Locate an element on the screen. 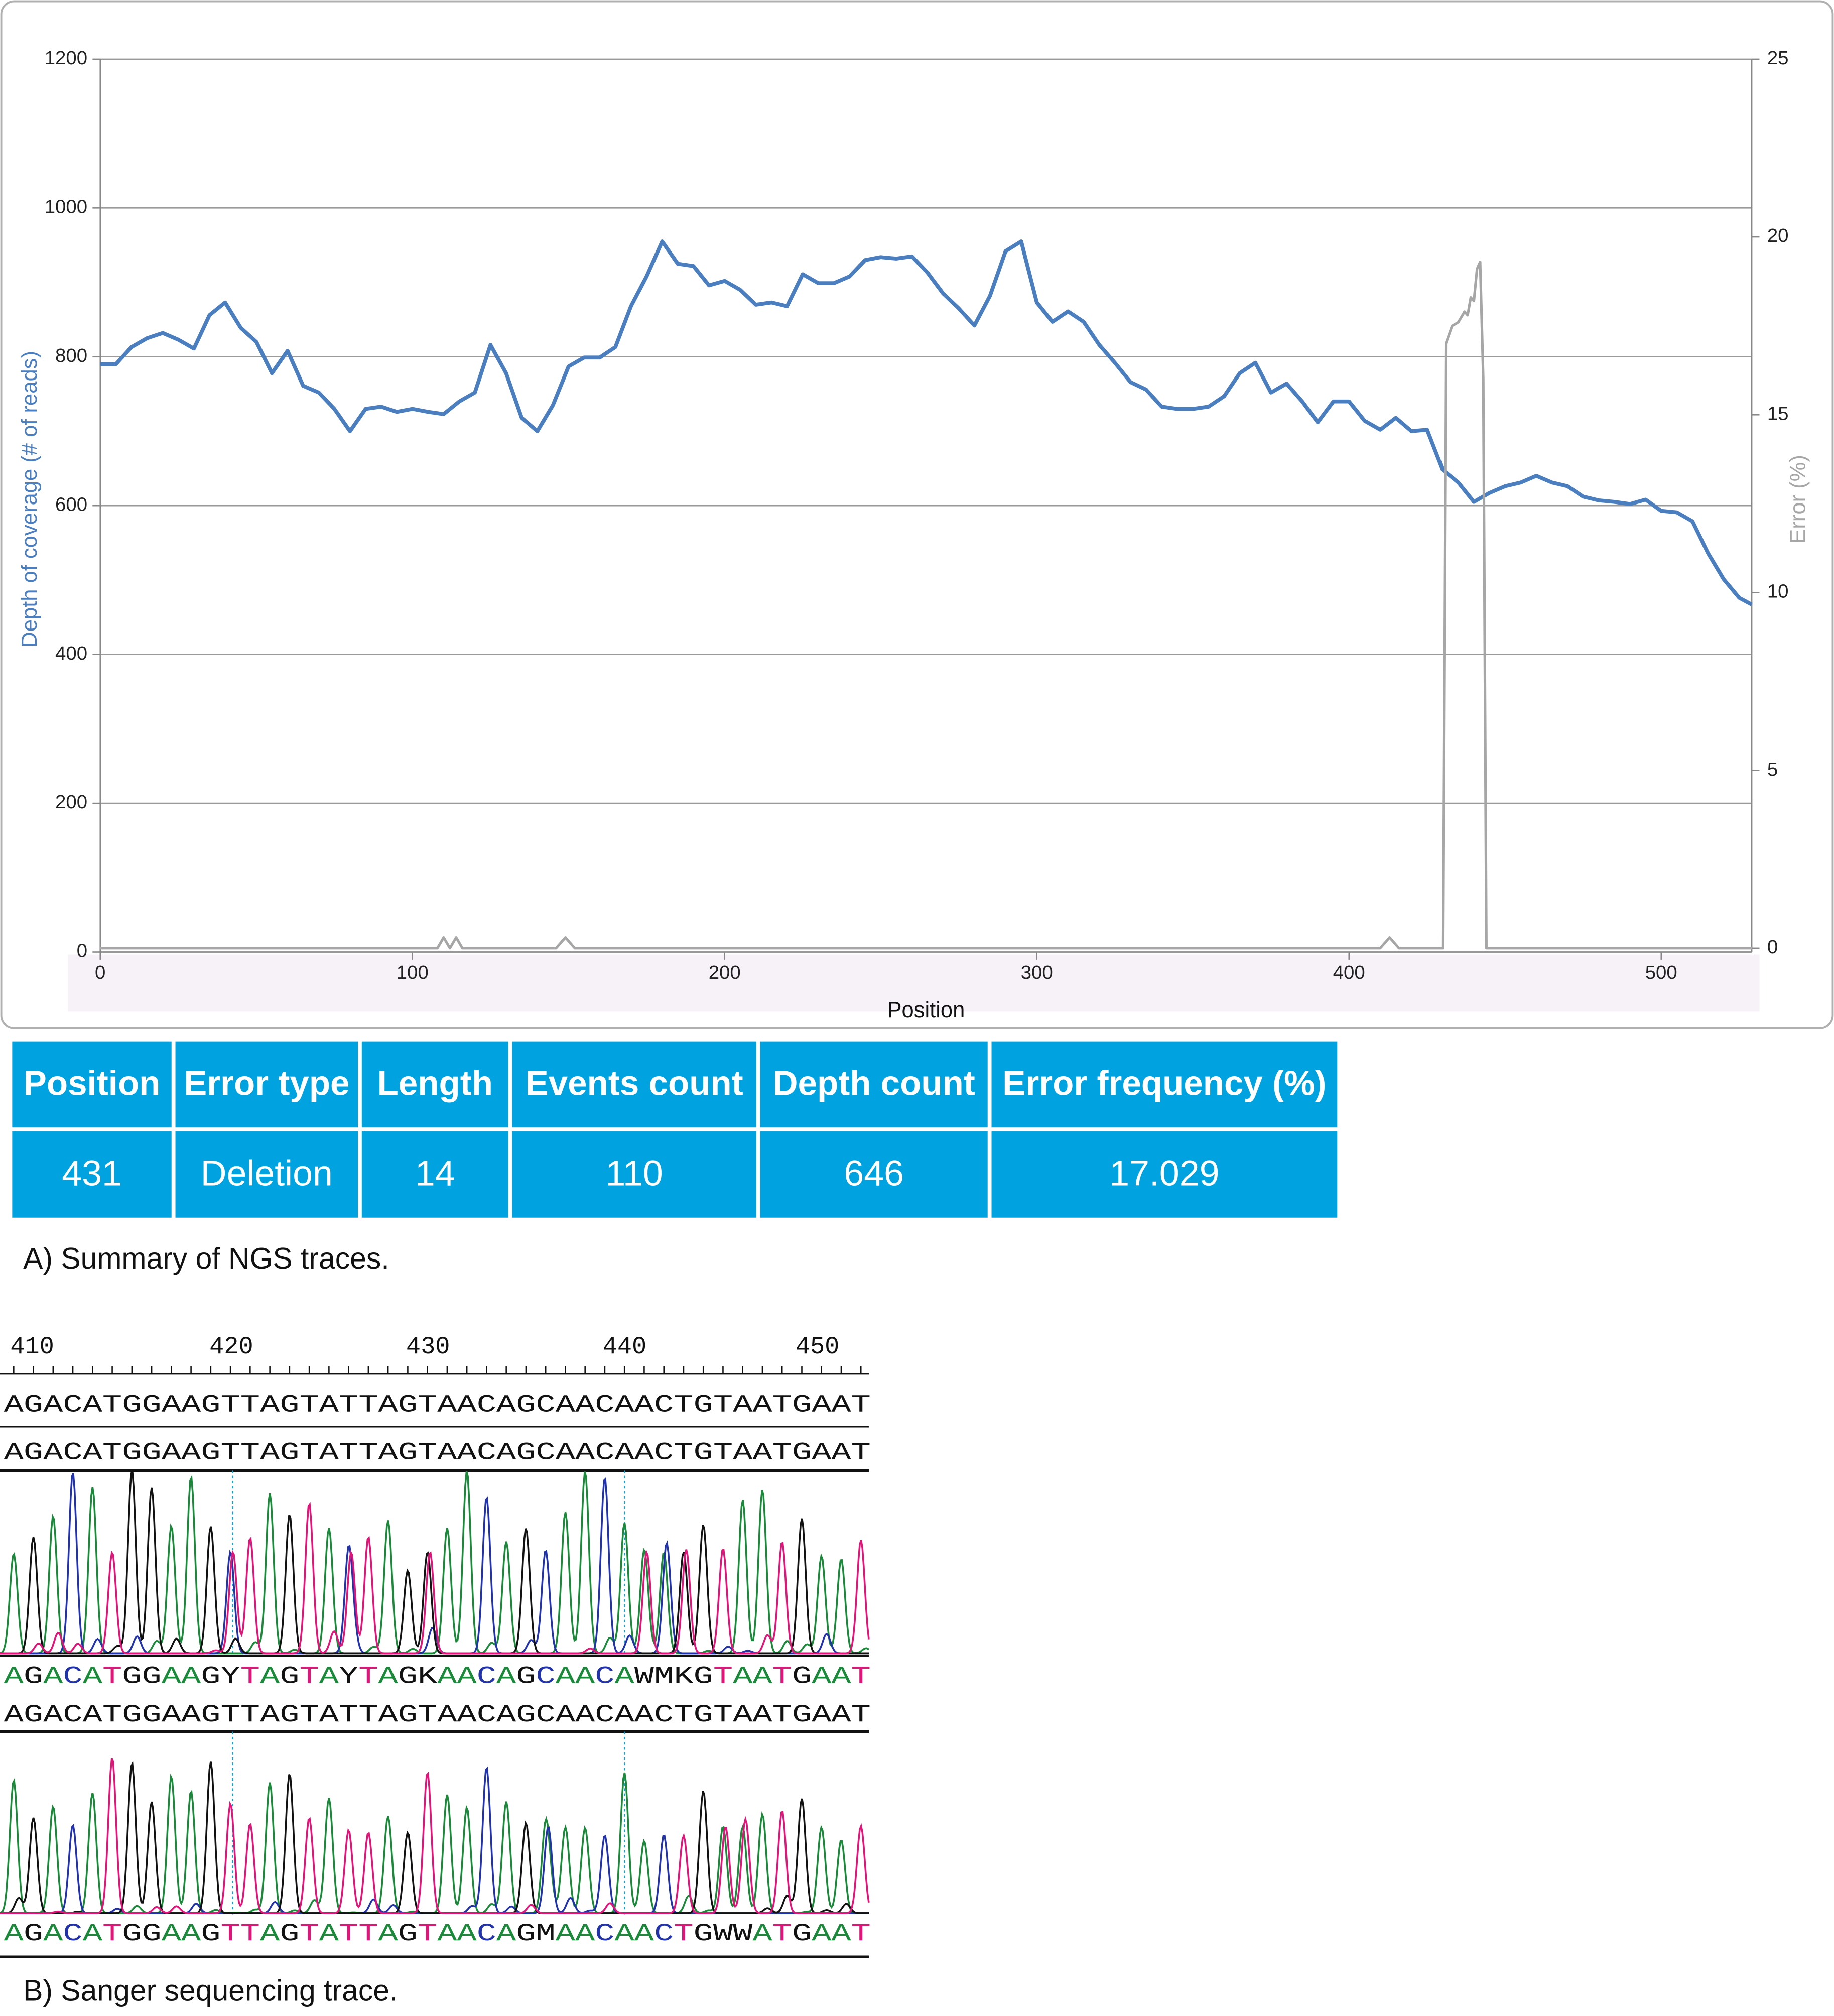 The height and width of the screenshot is (2016, 1834). x-tick-label: 0 is located at coordinates (100, 972).